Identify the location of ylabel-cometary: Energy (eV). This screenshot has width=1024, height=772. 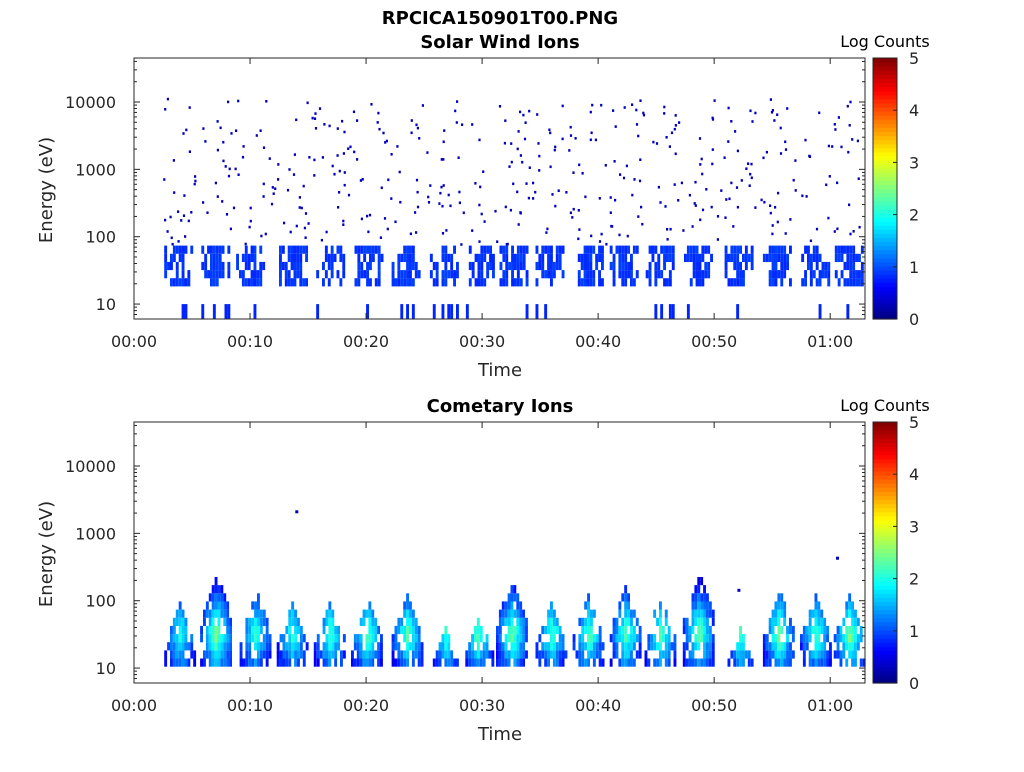
(46, 554).